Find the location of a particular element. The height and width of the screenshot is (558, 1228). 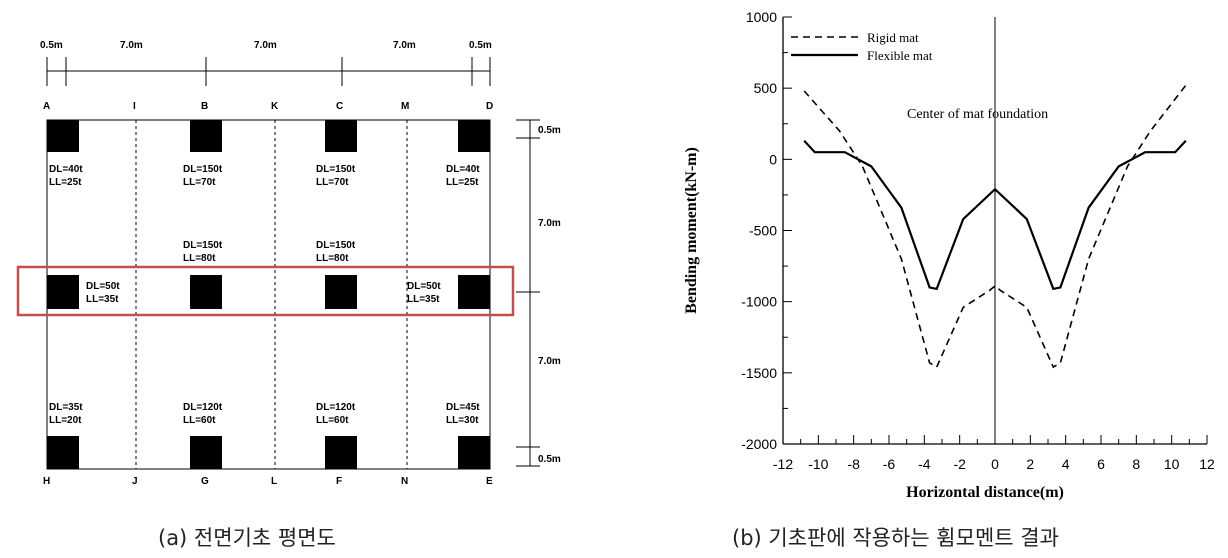

dashed-grid-lines is located at coordinates (271, 294).